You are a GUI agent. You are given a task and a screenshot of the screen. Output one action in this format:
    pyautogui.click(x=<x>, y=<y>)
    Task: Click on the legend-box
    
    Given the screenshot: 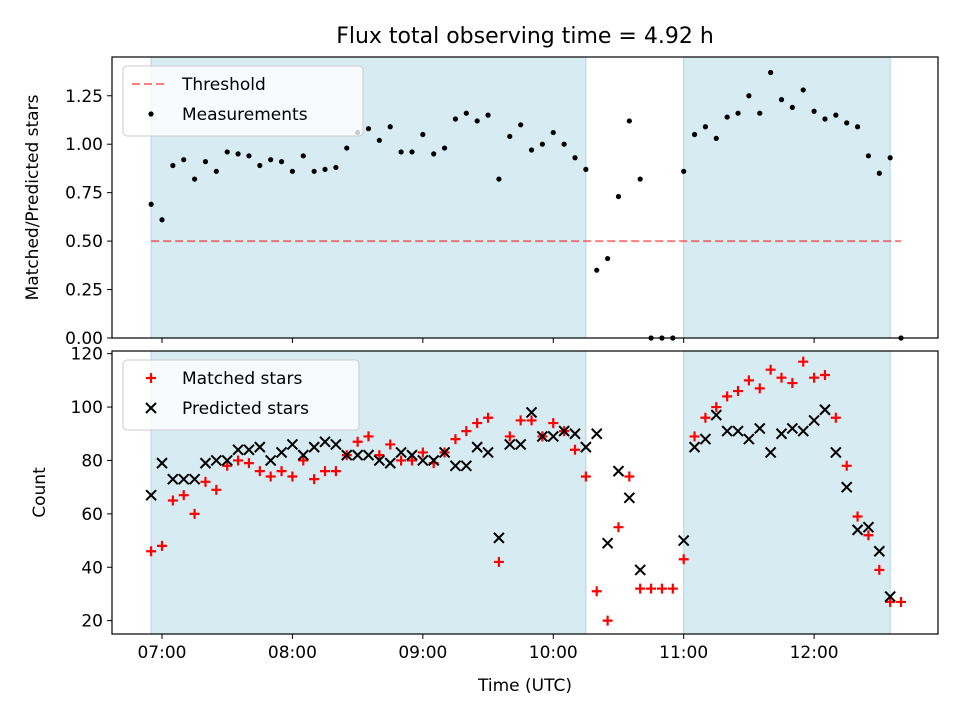 What is the action you would take?
    pyautogui.click(x=241, y=395)
    